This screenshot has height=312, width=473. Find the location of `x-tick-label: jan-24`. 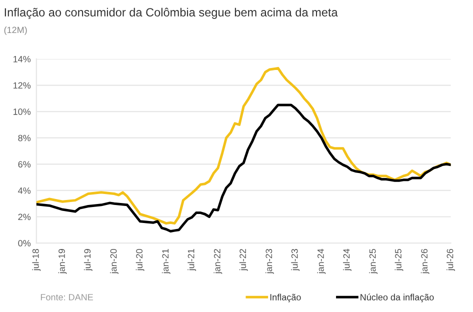

x-tick-label: jan-24 is located at coordinates (321, 261).